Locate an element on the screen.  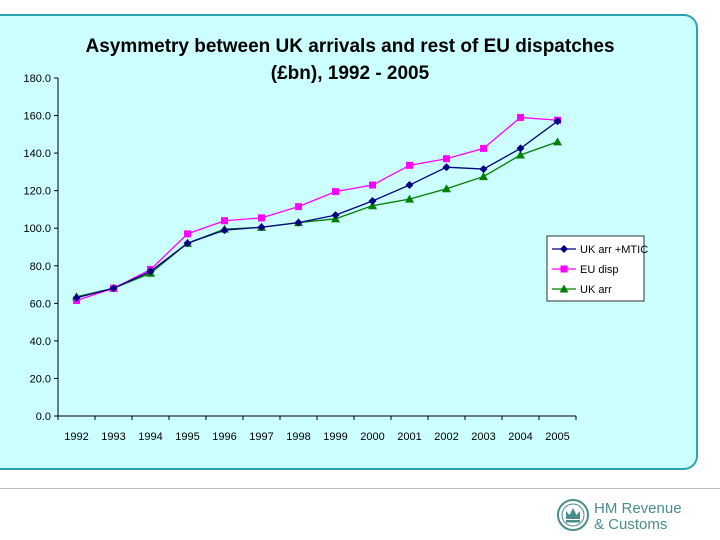
legend-item-uk-arr-mtic: UK arr +MTIC is located at coordinates (600, 250).